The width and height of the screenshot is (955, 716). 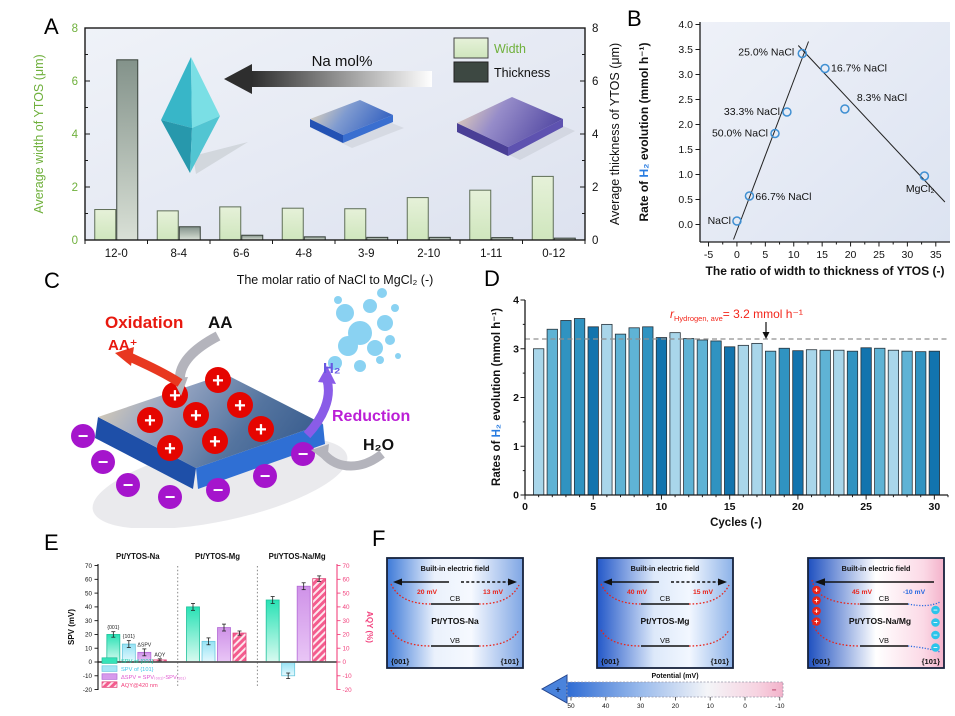 What do you see at coordinates (685, 175) in the screenshot?
I see `y-tick-label: 1.0` at bounding box center [685, 175].